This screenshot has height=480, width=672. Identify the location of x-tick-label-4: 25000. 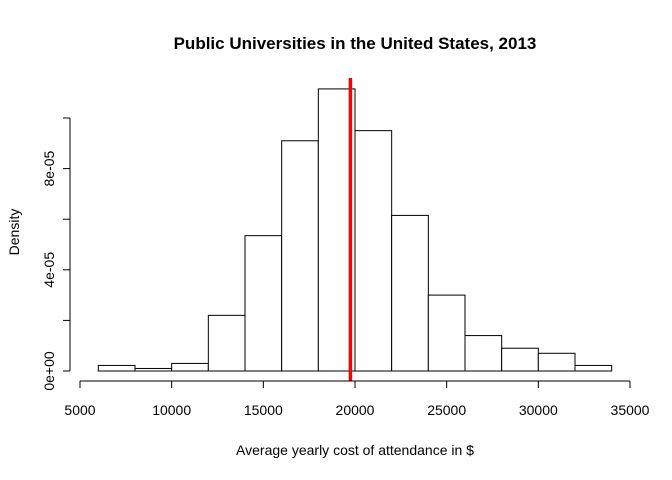
(446, 410).